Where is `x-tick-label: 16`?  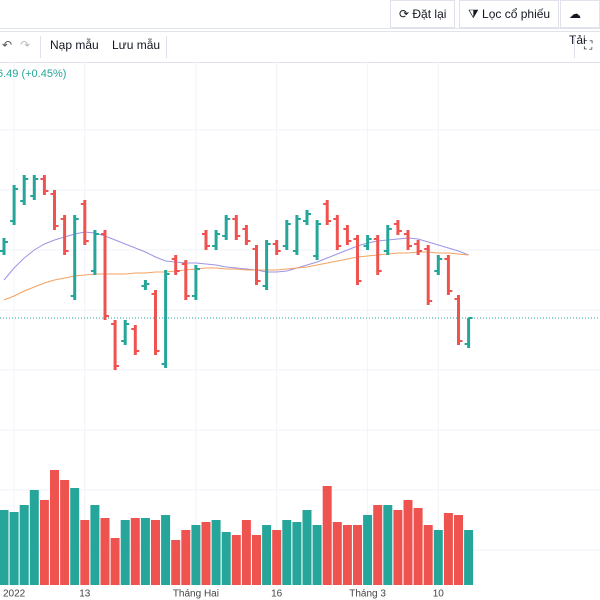
x-tick-label: 16 is located at coordinates (277, 594).